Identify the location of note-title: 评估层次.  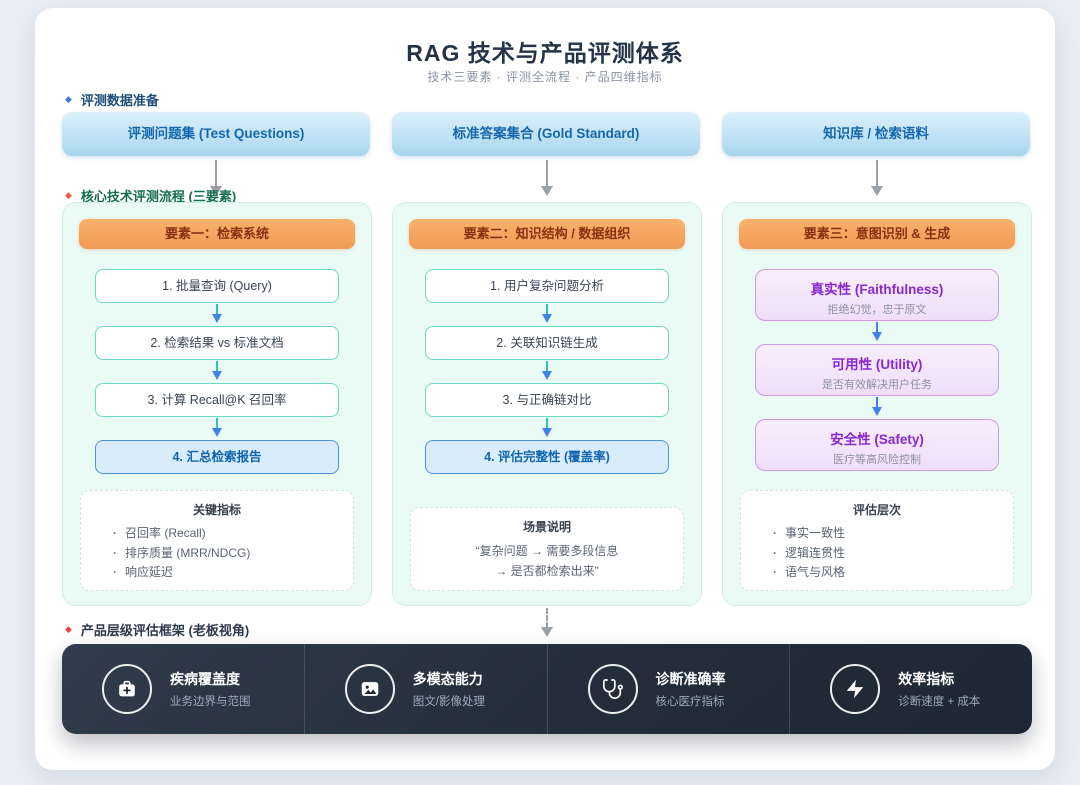
(876, 510).